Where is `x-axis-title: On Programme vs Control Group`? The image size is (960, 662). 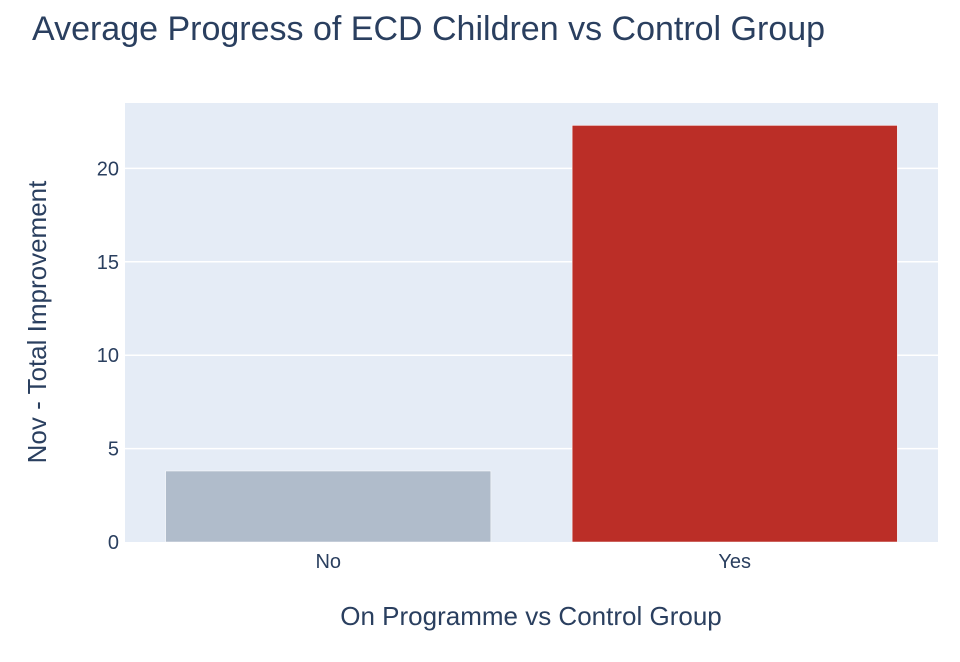
x-axis-title: On Programme vs Control Group is located at coordinates (530, 616).